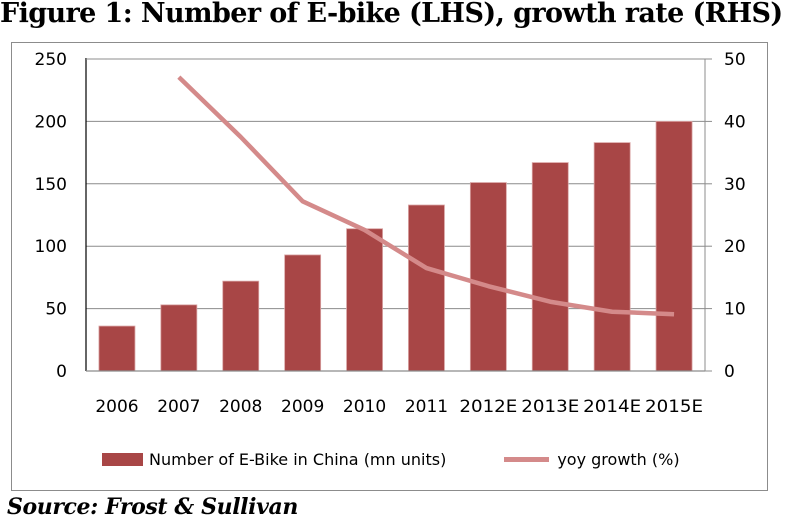  Describe the element at coordinates (488, 407) in the screenshot. I see `x-tick-label: 2012E` at that location.